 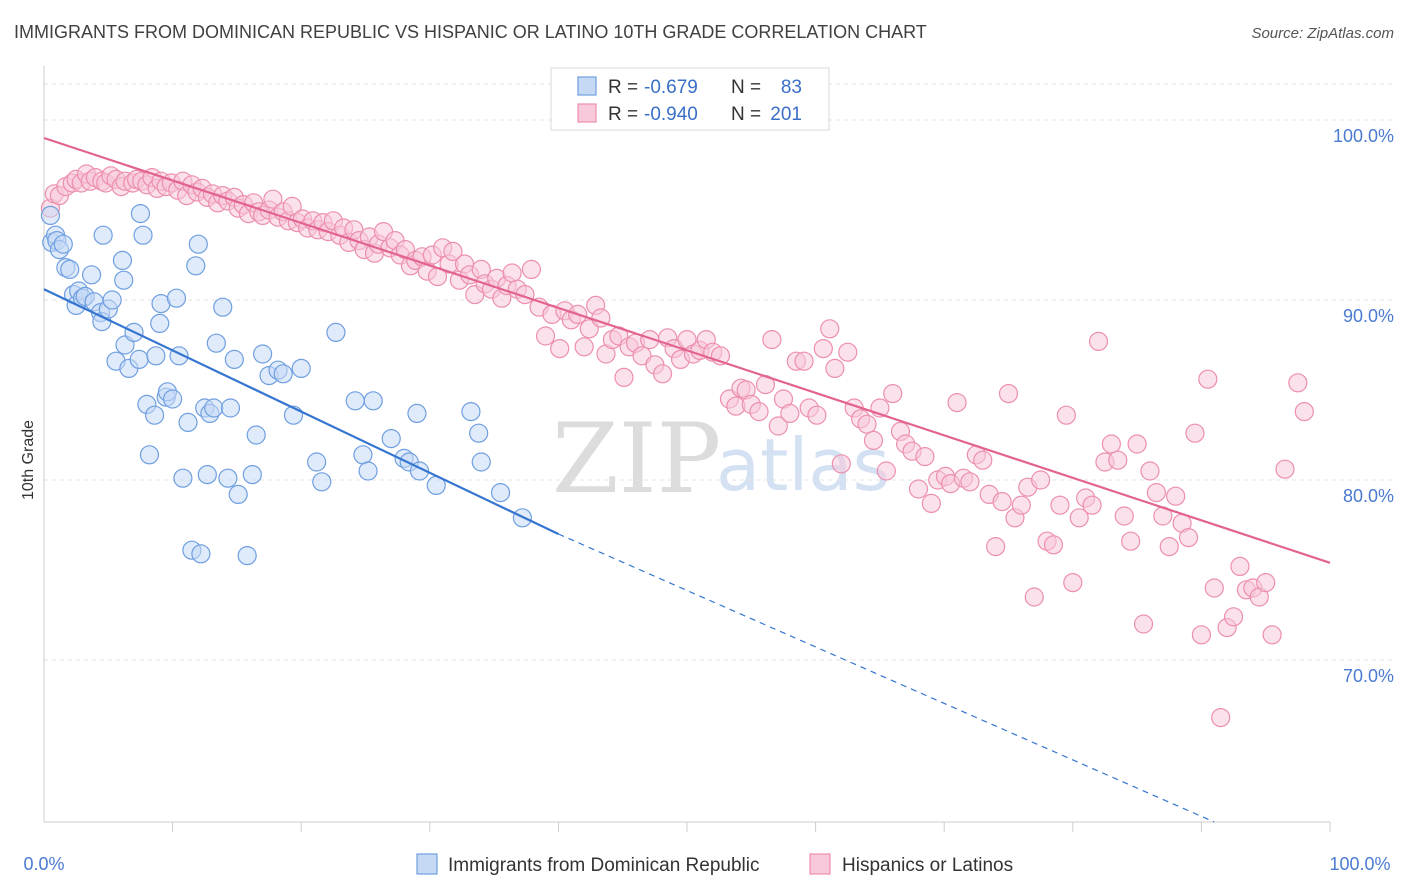 I want to click on legend-r-value: -0.940, so click(x=671, y=114).